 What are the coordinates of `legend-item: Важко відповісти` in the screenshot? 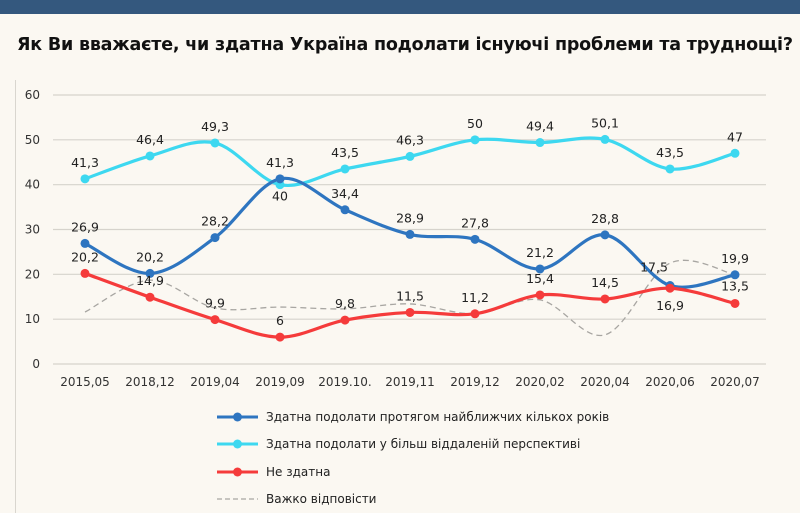 It's located at (412, 499).